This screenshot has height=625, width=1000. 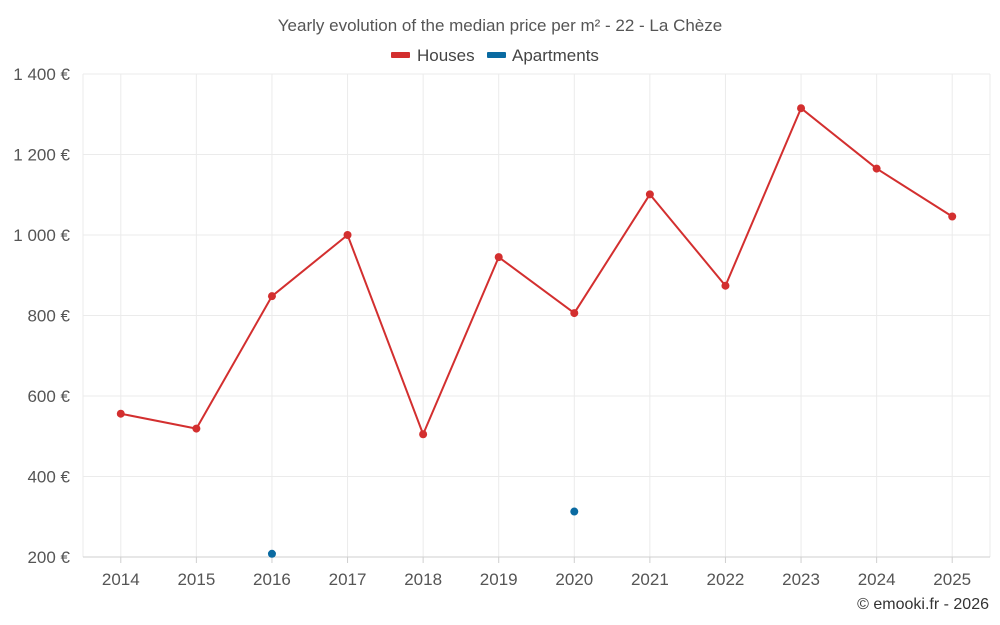 What do you see at coordinates (196, 579) in the screenshot?
I see `x-tick-label: 2015` at bounding box center [196, 579].